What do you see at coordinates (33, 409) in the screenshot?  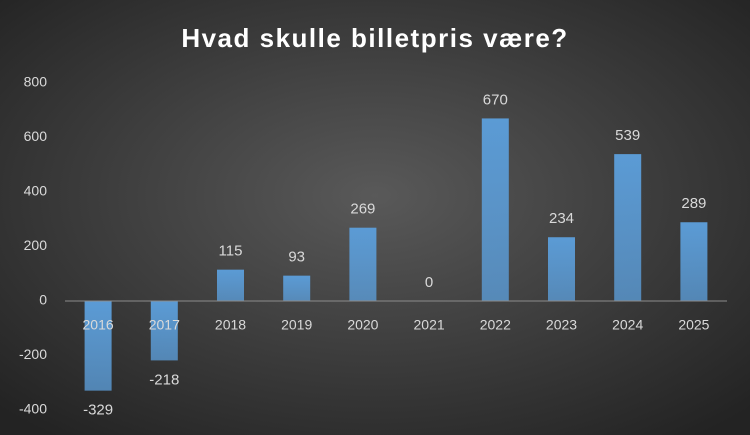 I see `y-tick-label: -400` at bounding box center [33, 409].